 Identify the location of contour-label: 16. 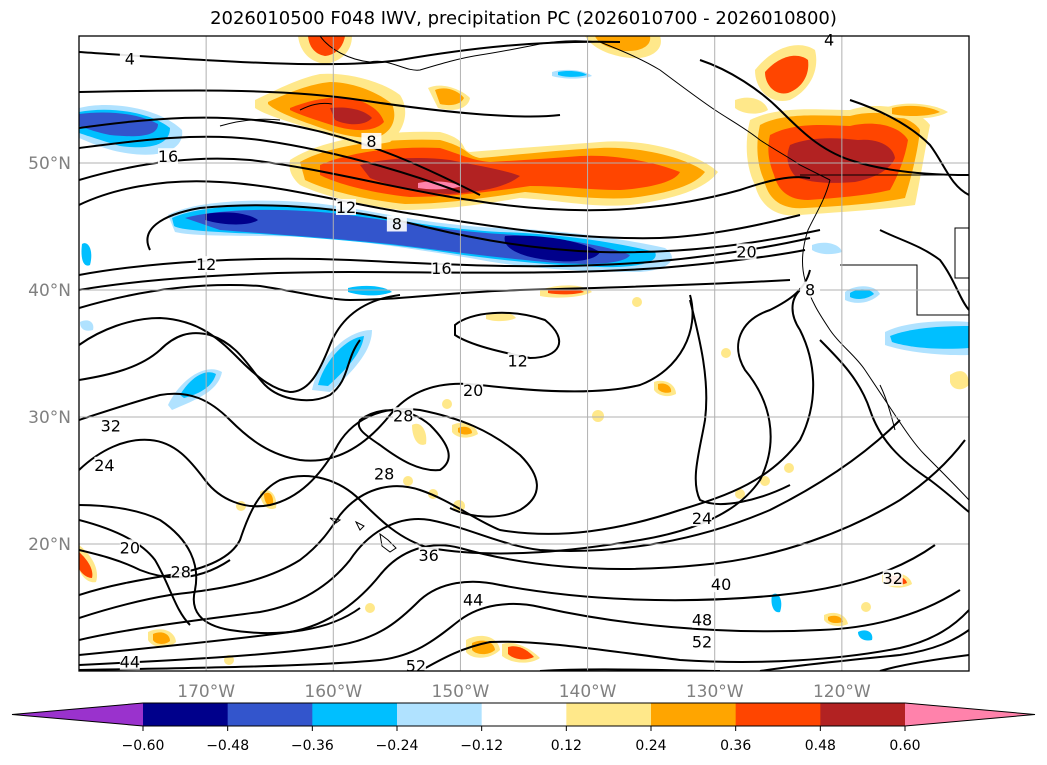
(168, 156).